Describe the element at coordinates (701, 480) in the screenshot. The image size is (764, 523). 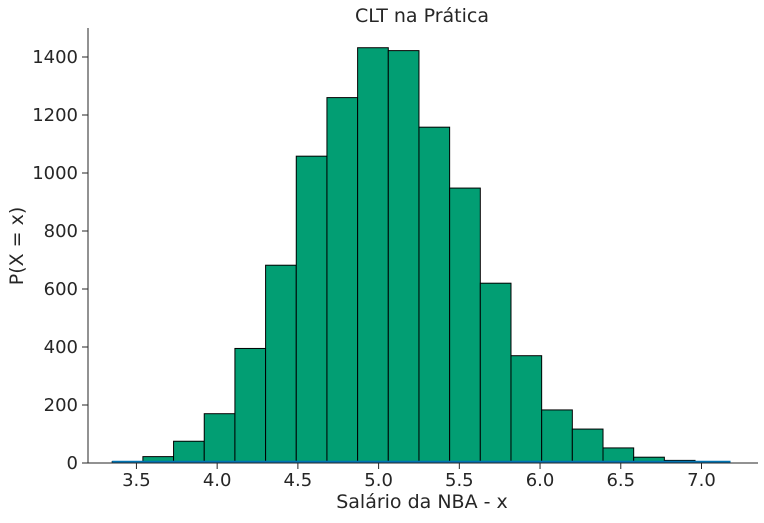
I see `x-tick-label: 7.0` at that location.